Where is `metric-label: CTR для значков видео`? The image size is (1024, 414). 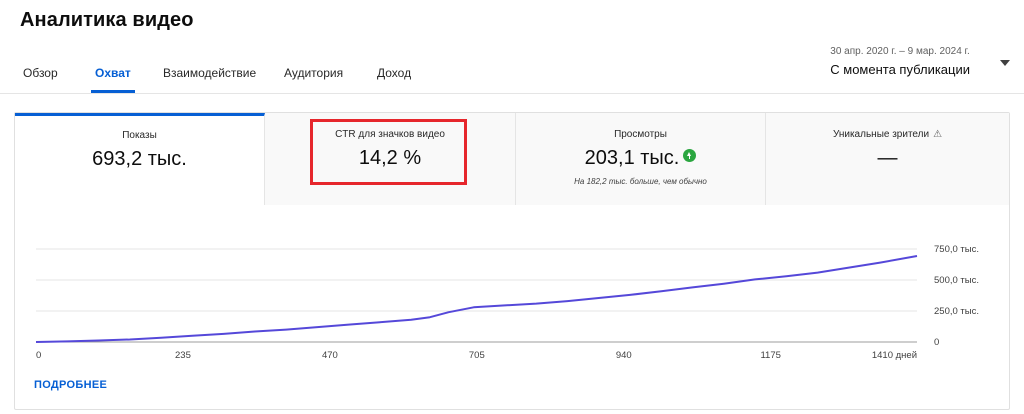
metric-label: CTR для значков видео is located at coordinates (390, 134).